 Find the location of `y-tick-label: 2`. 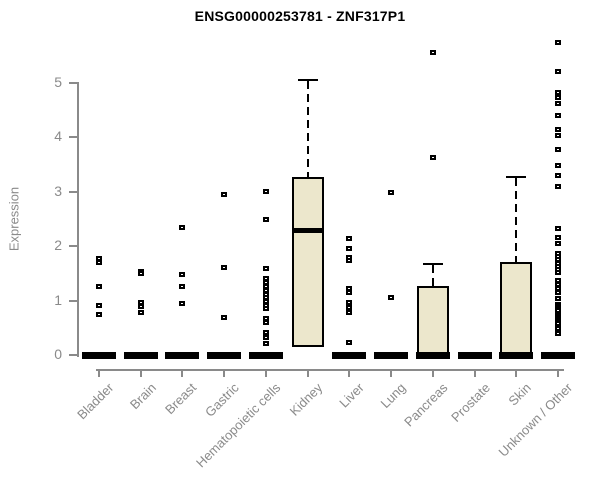

y-tick-label: 2 is located at coordinates (58, 245).